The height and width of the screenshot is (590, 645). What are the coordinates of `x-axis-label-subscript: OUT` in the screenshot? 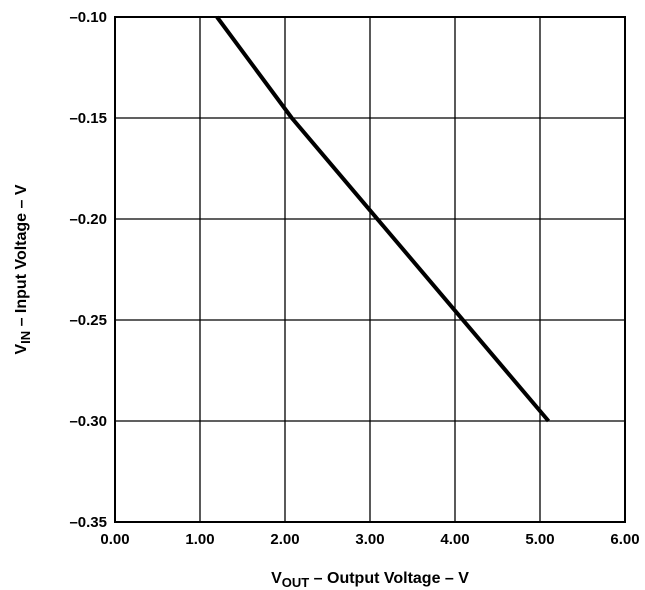 It's located at (296, 582).